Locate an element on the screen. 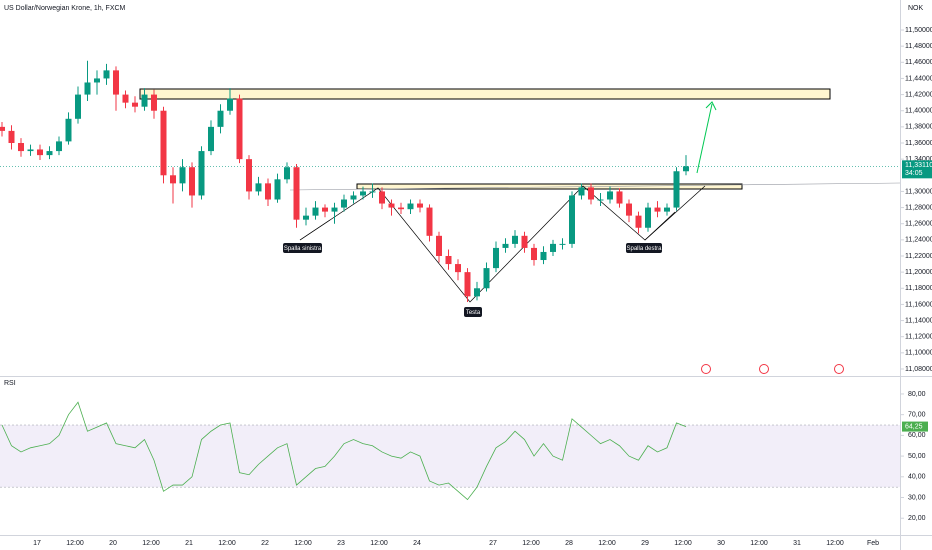  y-tick-label: 11,10000 is located at coordinates (918, 353).